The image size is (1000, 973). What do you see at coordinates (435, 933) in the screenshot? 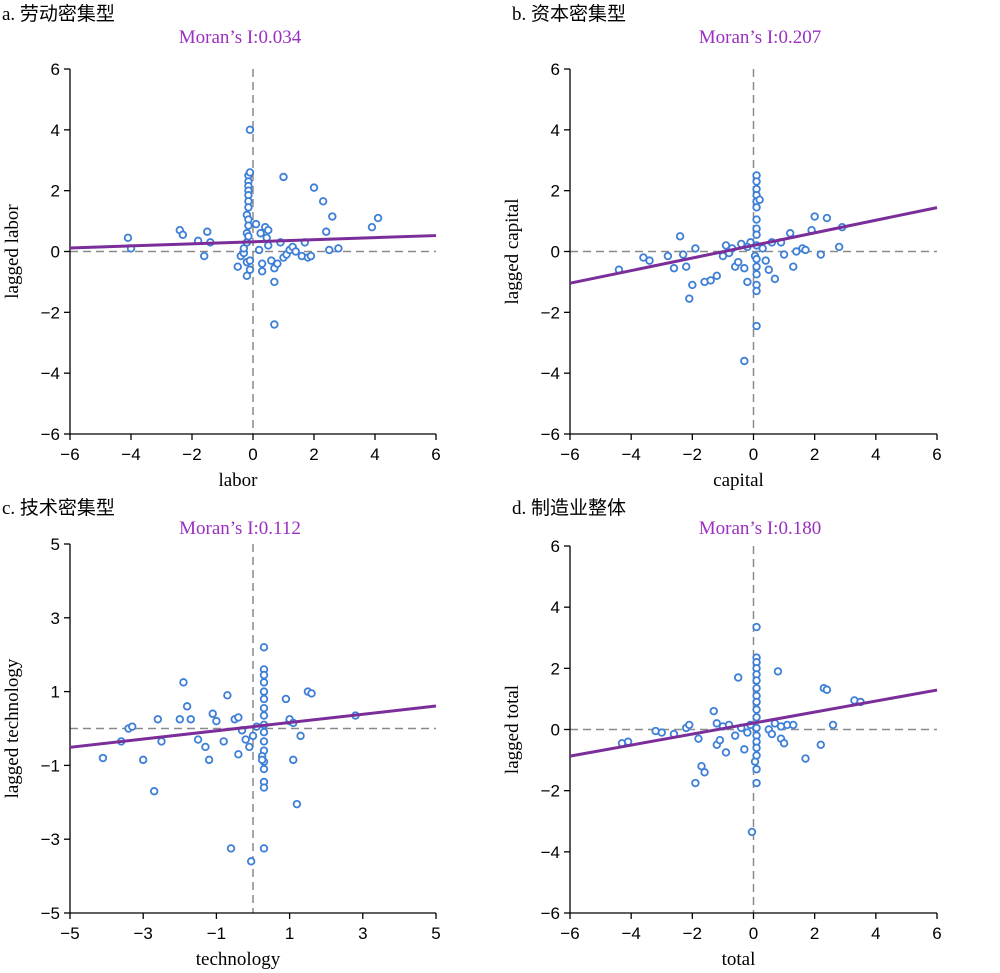
I see `x-tick-label: 5` at bounding box center [435, 933].